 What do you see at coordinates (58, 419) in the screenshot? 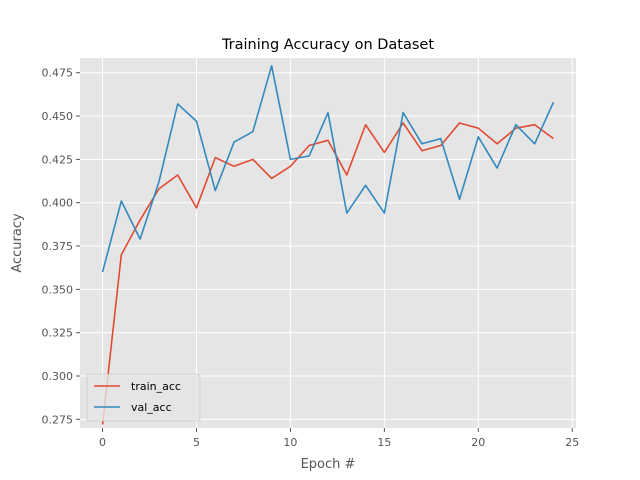
I see `y-tick-label: 0.275` at bounding box center [58, 419].